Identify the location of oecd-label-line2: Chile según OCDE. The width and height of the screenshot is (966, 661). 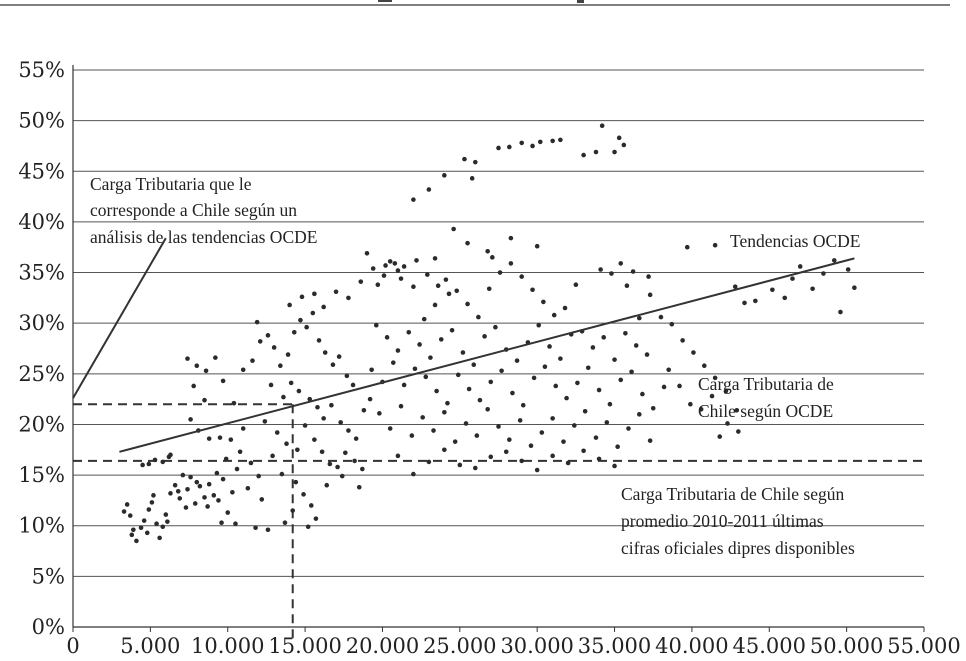
(765, 411).